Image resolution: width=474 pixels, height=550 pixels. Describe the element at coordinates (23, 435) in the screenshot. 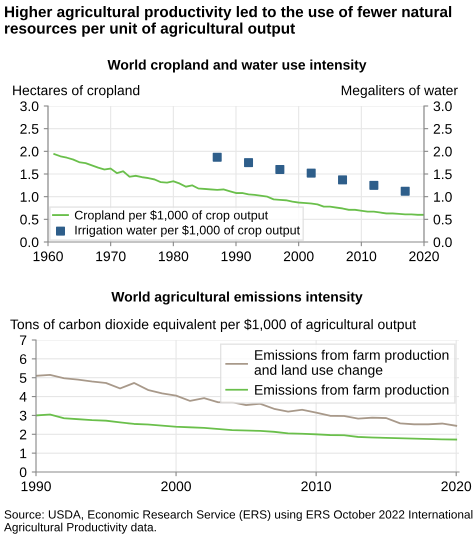

I see `y-tick-label: 2` at that location.